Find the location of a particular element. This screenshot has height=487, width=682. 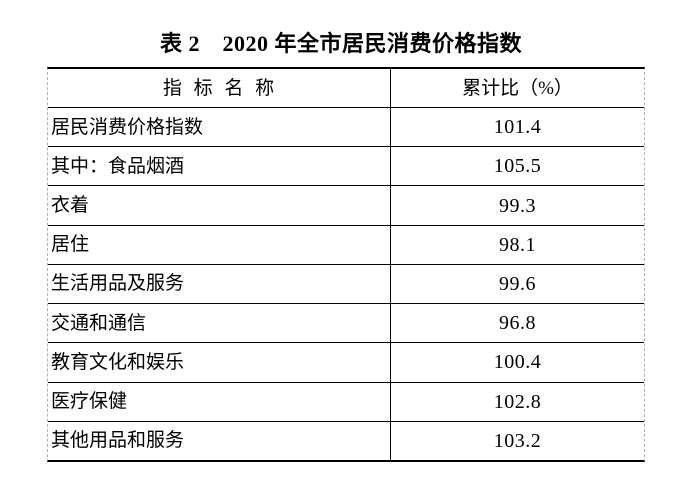

row-value: 96.8 is located at coordinates (517, 323).